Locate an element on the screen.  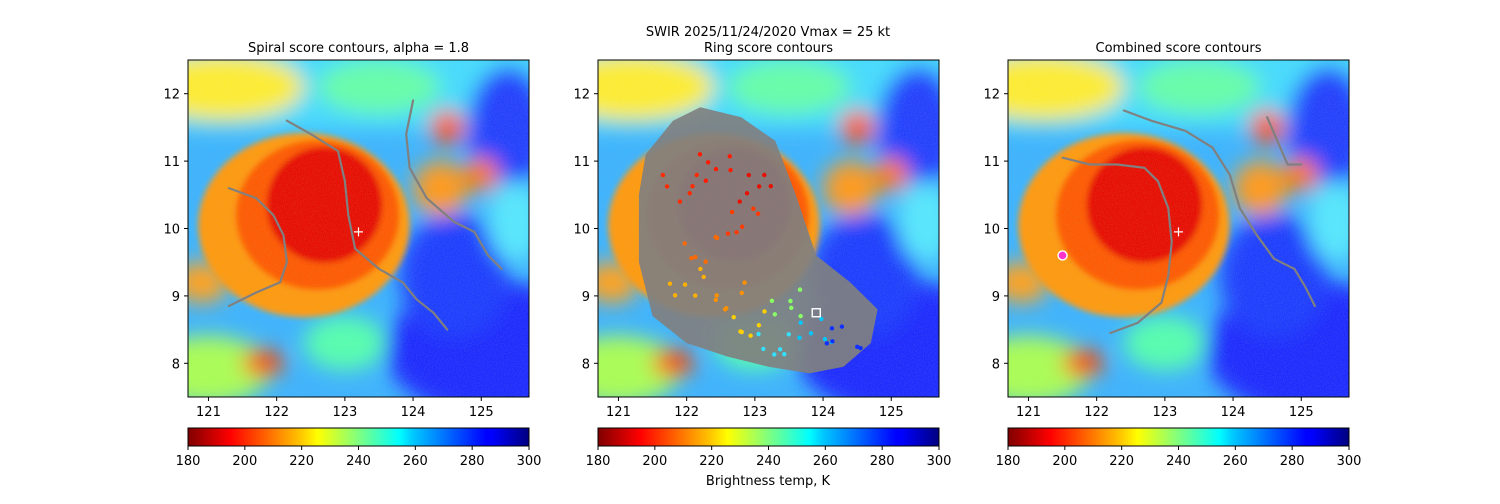
colorbar is located at coordinates (768, 437).